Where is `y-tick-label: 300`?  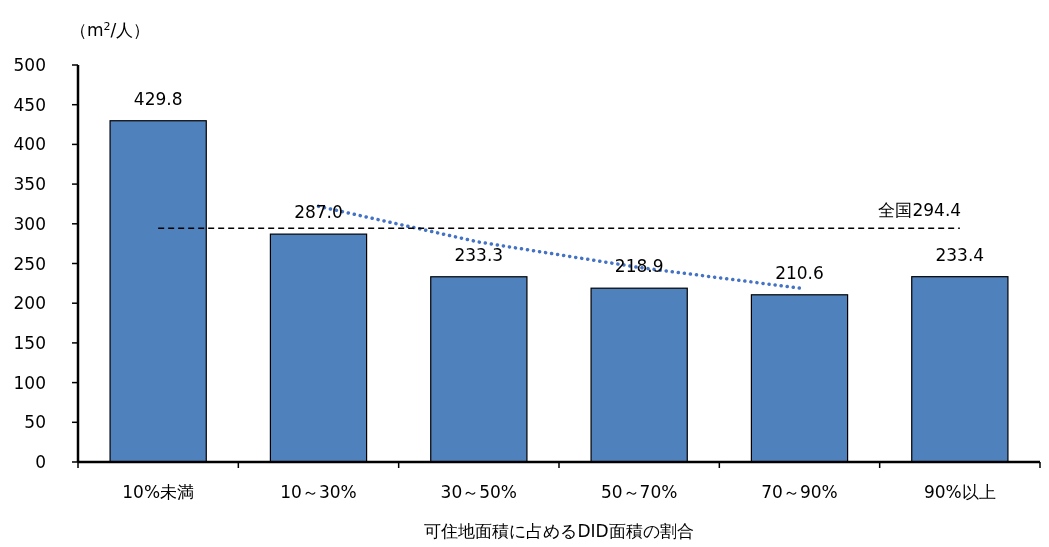 y-tick-label: 300 is located at coordinates (29, 223).